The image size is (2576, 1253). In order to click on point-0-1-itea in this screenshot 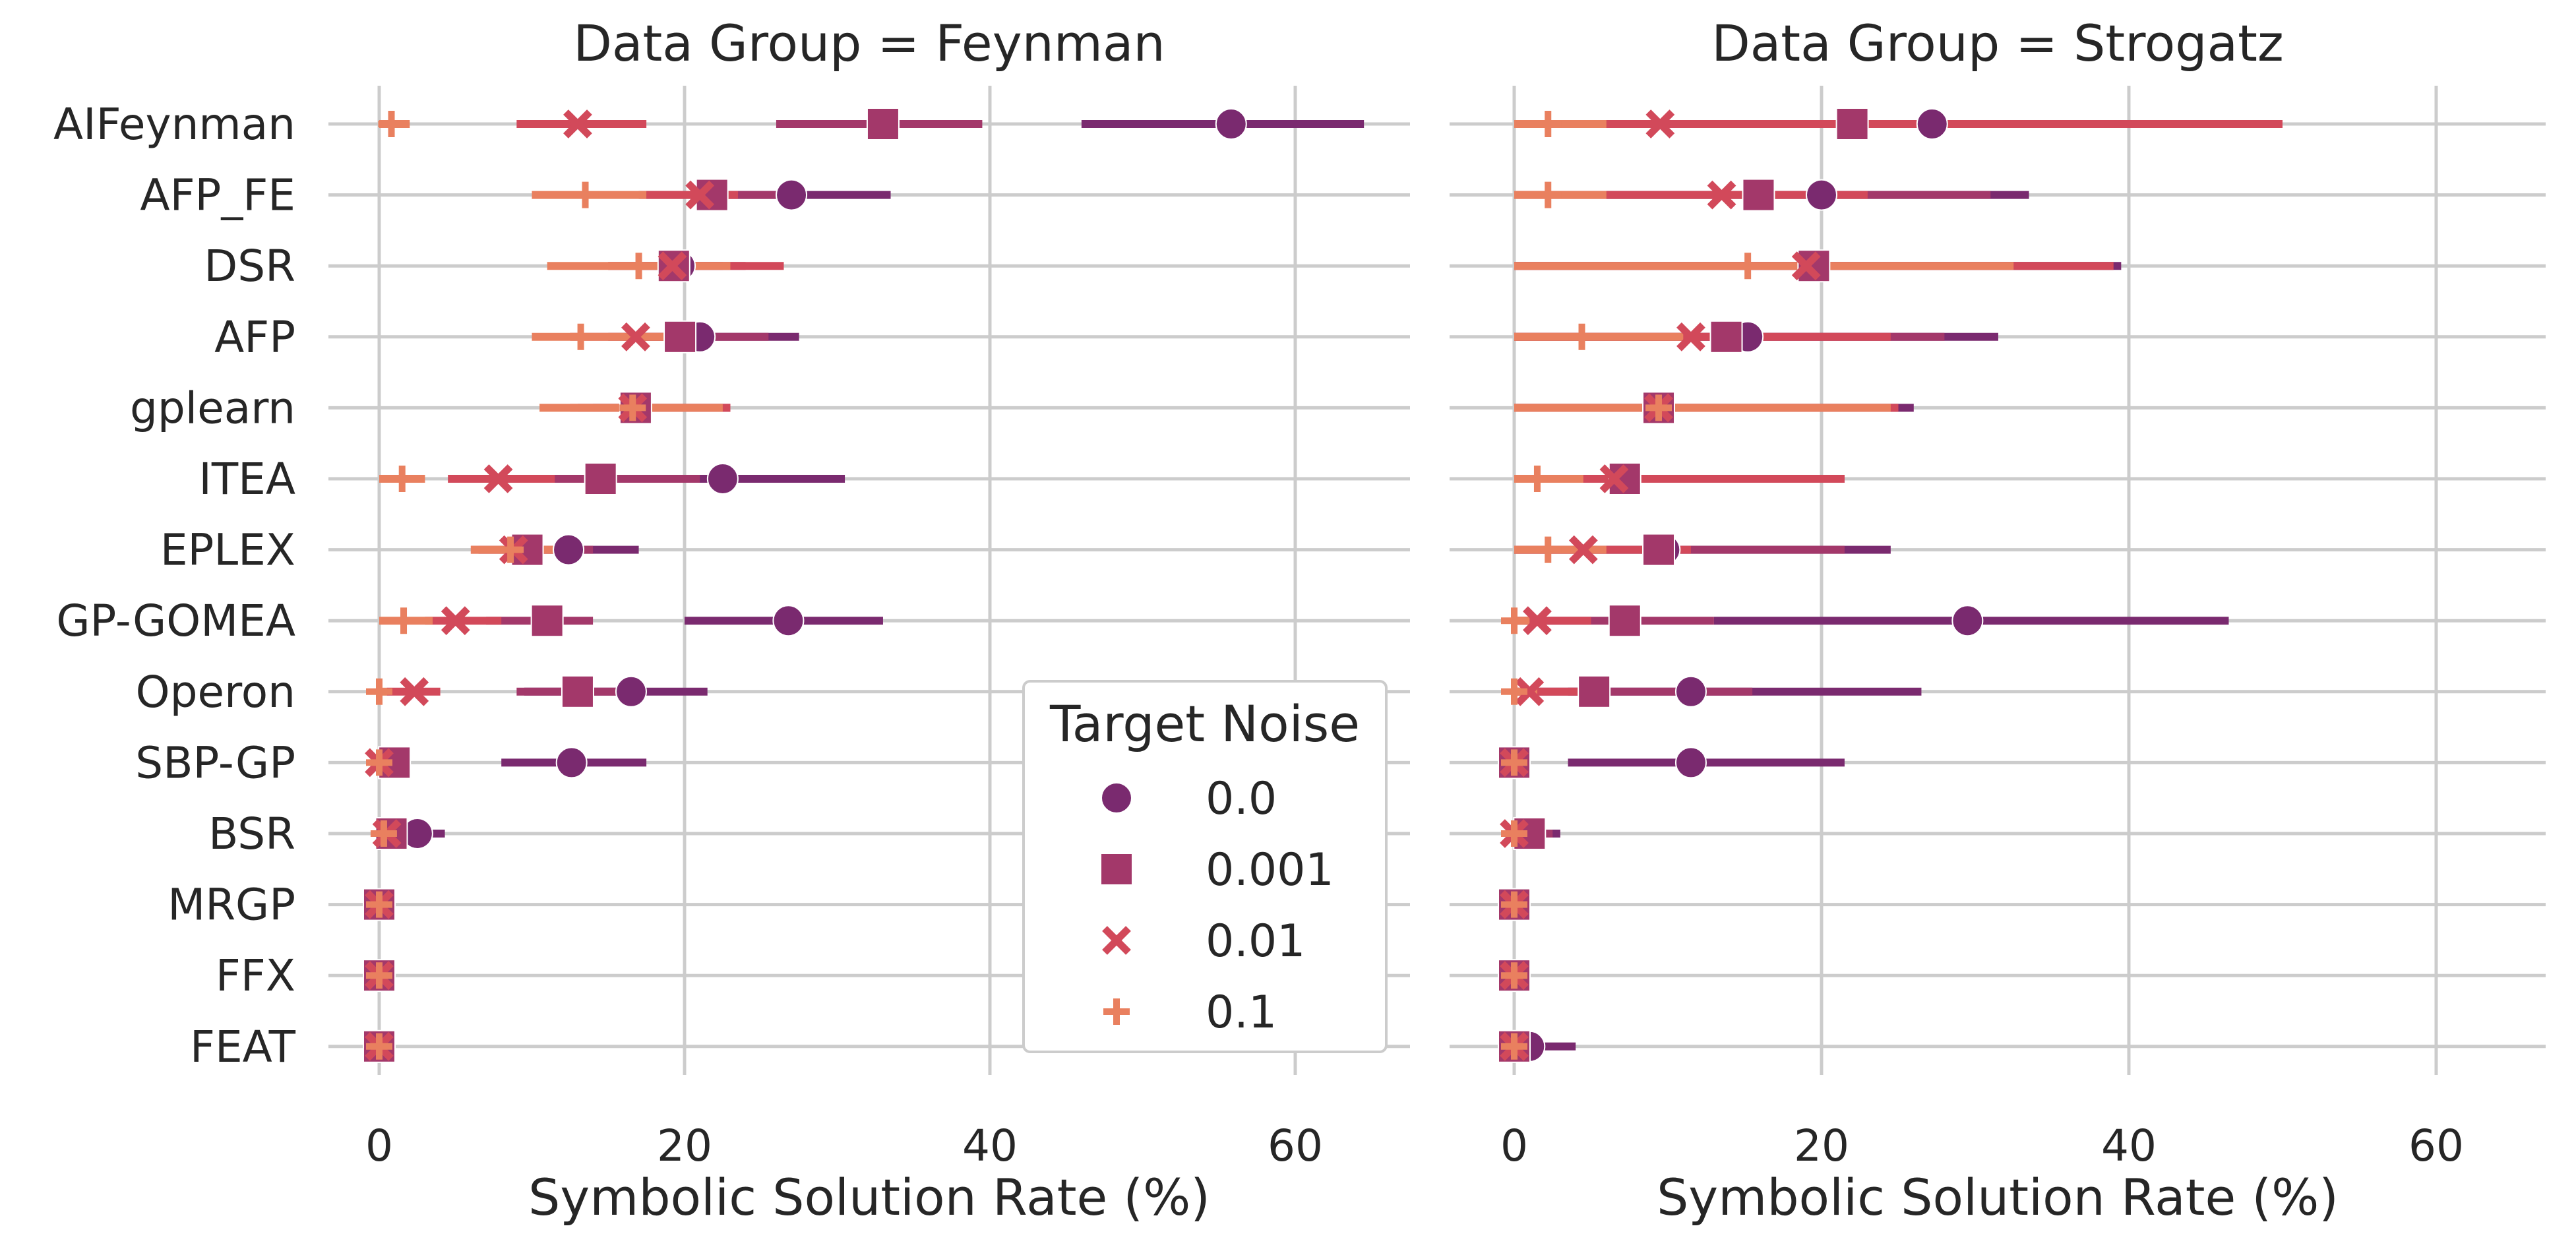, I will do `click(401, 479)`.